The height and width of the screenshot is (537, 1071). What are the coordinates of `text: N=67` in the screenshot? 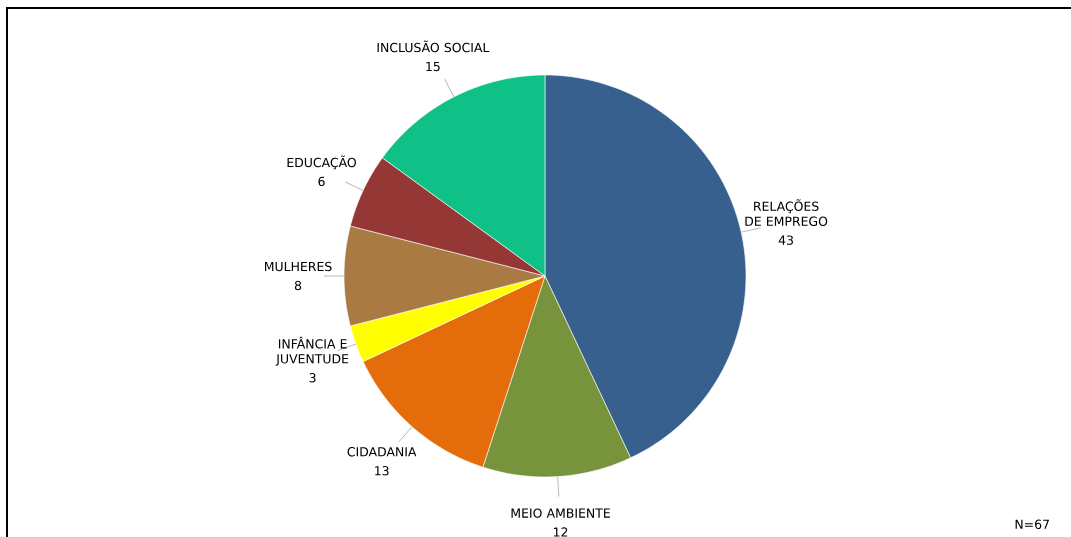 It's located at (1032, 524).